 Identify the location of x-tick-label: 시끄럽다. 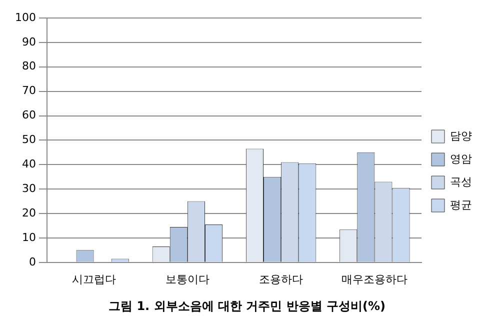
(94, 279).